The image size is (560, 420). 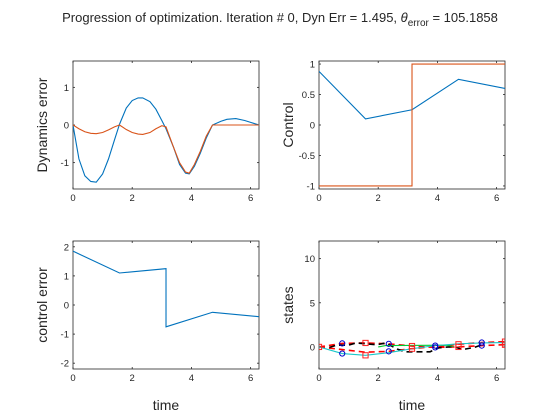 I want to click on control-xtick-label: 6, so click(x=496, y=198).